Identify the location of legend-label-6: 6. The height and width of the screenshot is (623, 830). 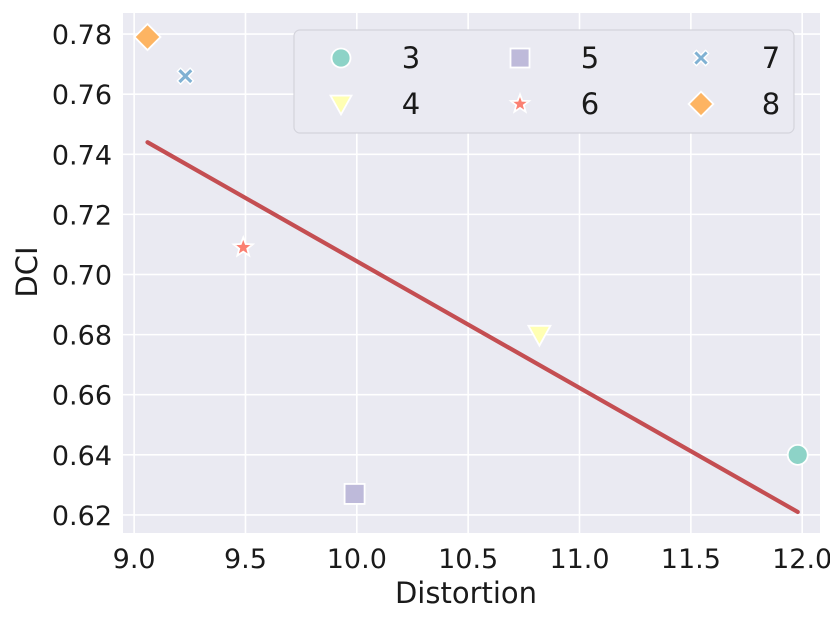
(590, 104).